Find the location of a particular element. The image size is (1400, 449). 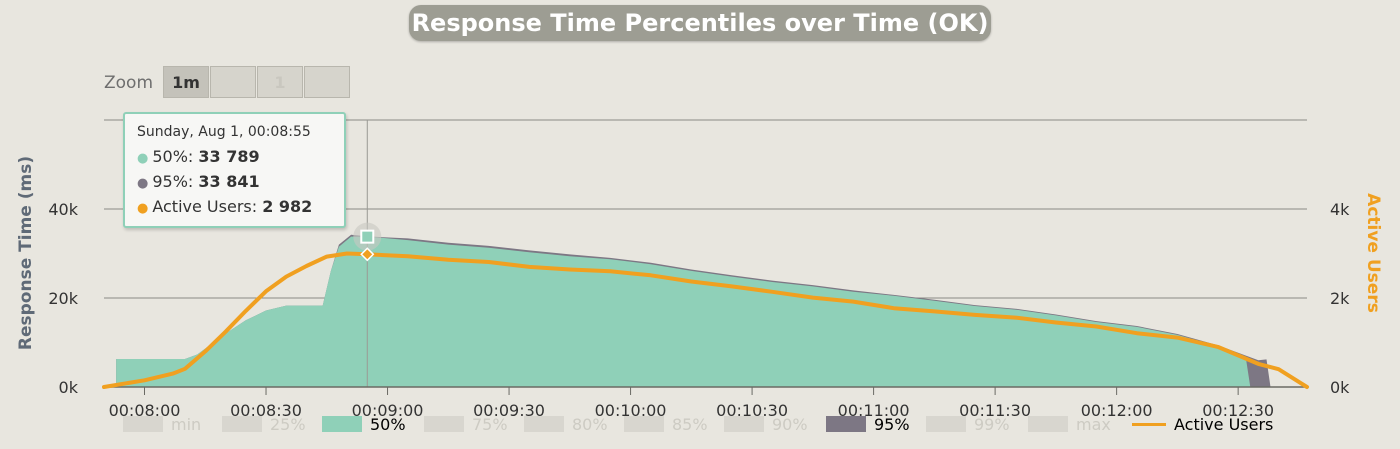

x-tick-label: 00:11:30 is located at coordinates (995, 410).